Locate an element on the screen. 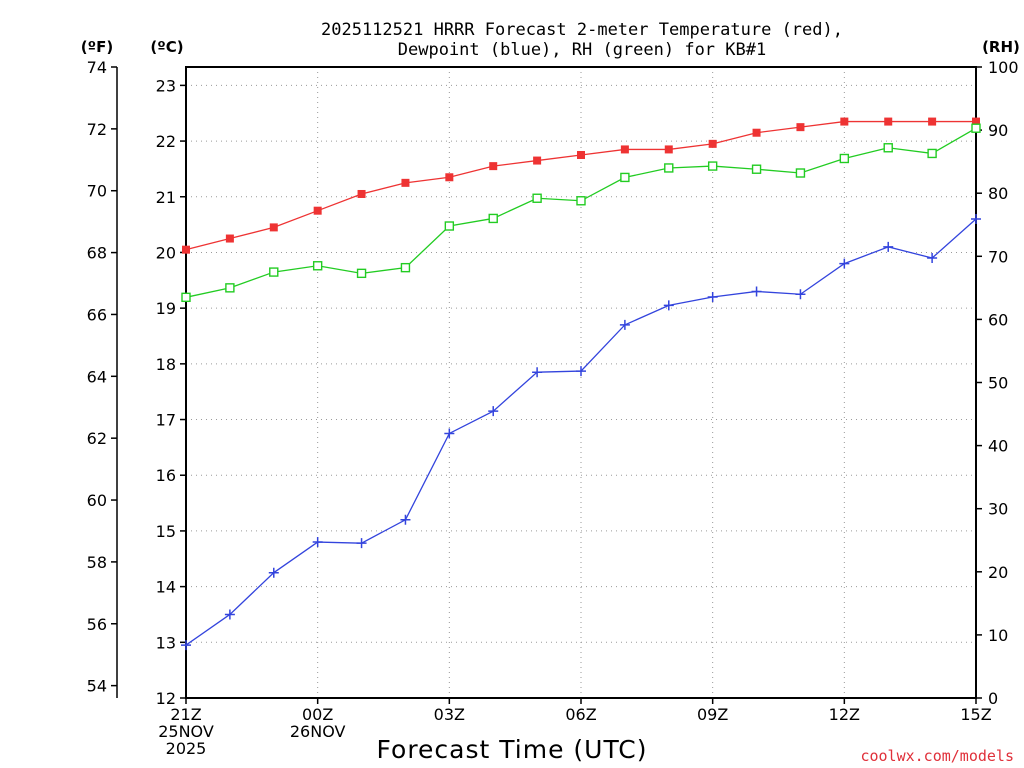 Image resolution: width=1024 pixels, height=768 pixels. fahrenheit-tick-label: 58 is located at coordinates (97, 562).